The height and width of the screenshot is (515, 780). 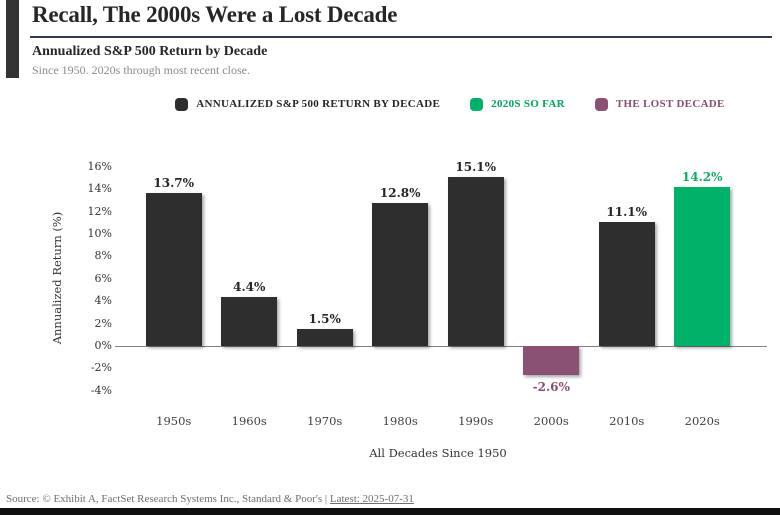 I want to click on bar-value-label: 4.4%, so click(x=249, y=286).